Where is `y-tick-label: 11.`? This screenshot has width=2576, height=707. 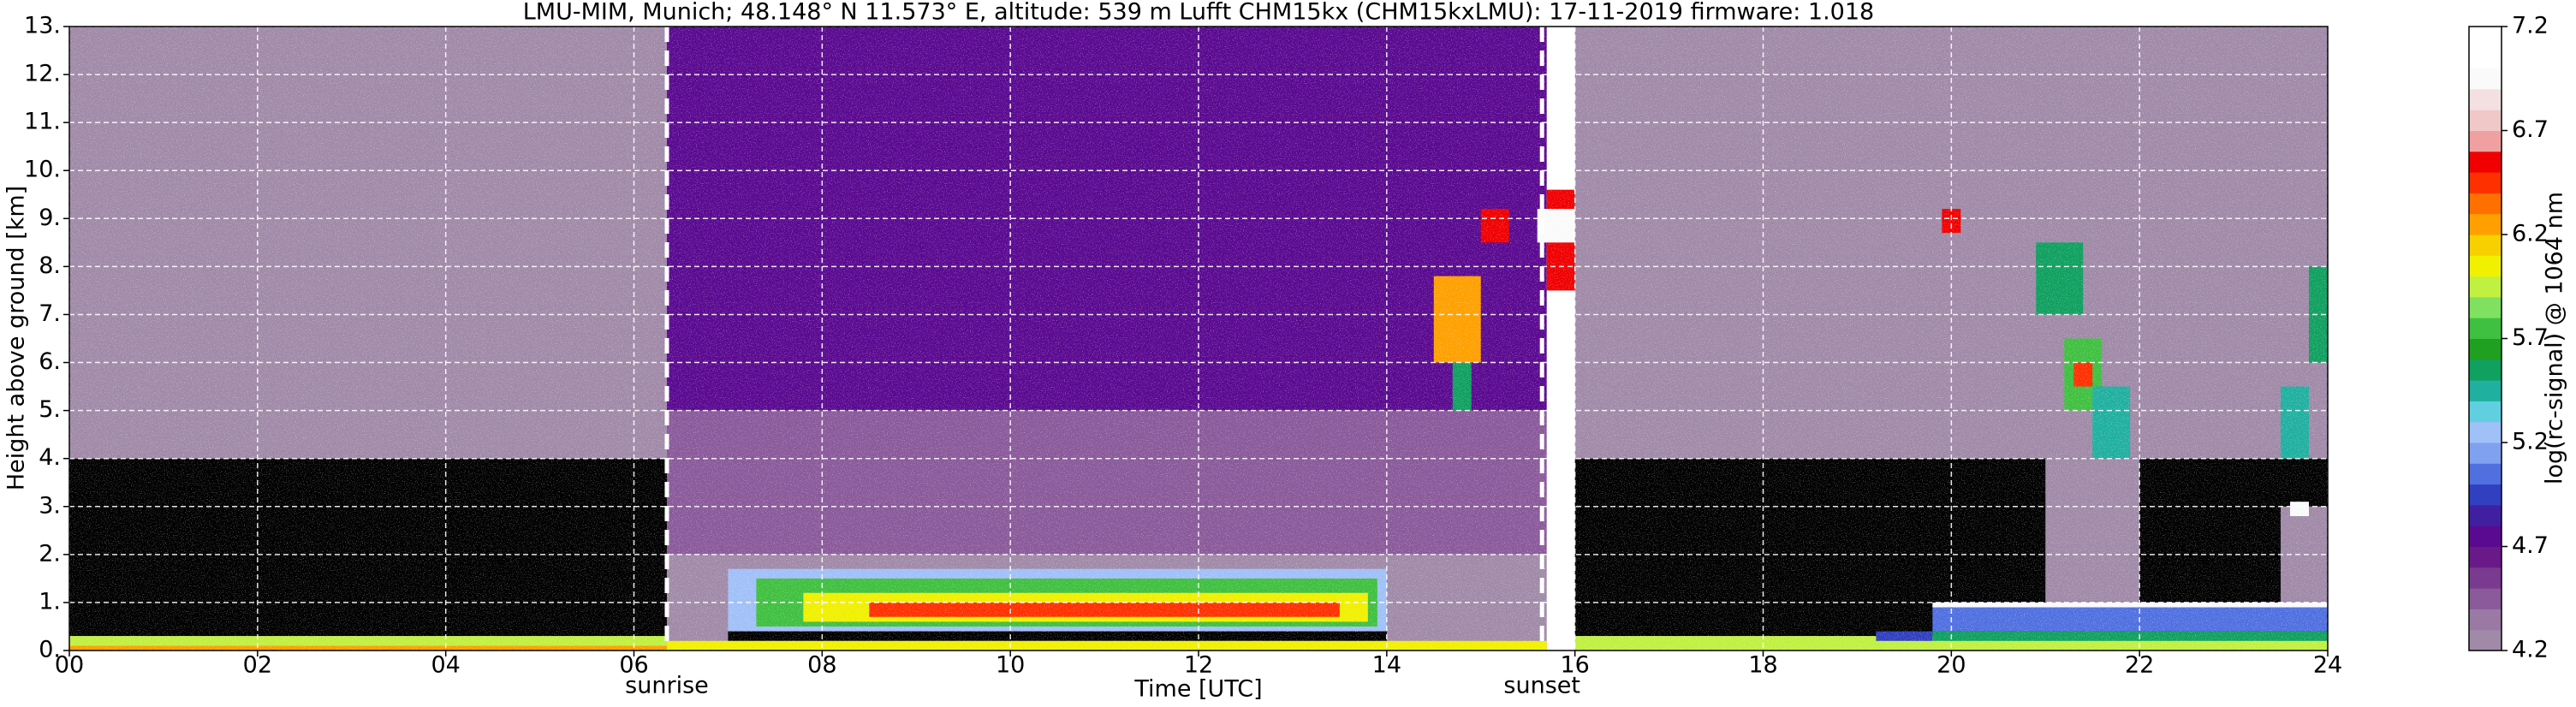 y-tick-label: 11. is located at coordinates (42, 122).